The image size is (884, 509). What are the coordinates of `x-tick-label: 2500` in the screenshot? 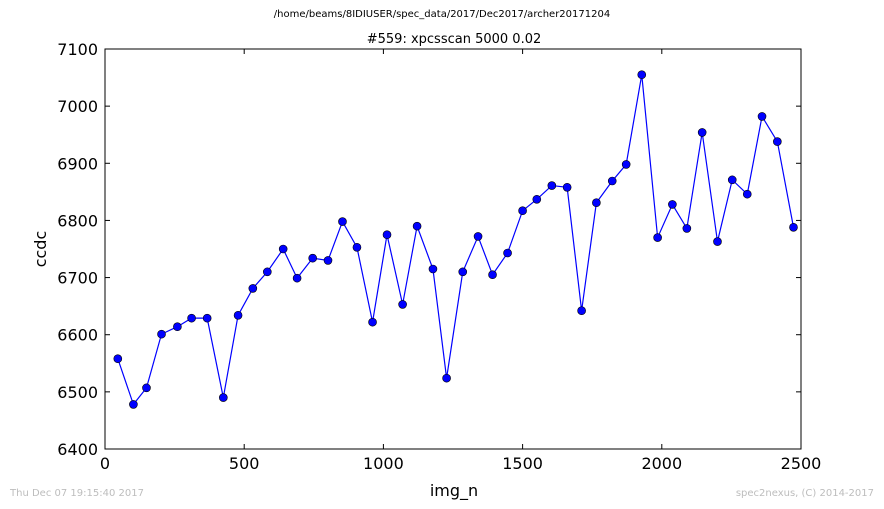 It's located at (801, 463).